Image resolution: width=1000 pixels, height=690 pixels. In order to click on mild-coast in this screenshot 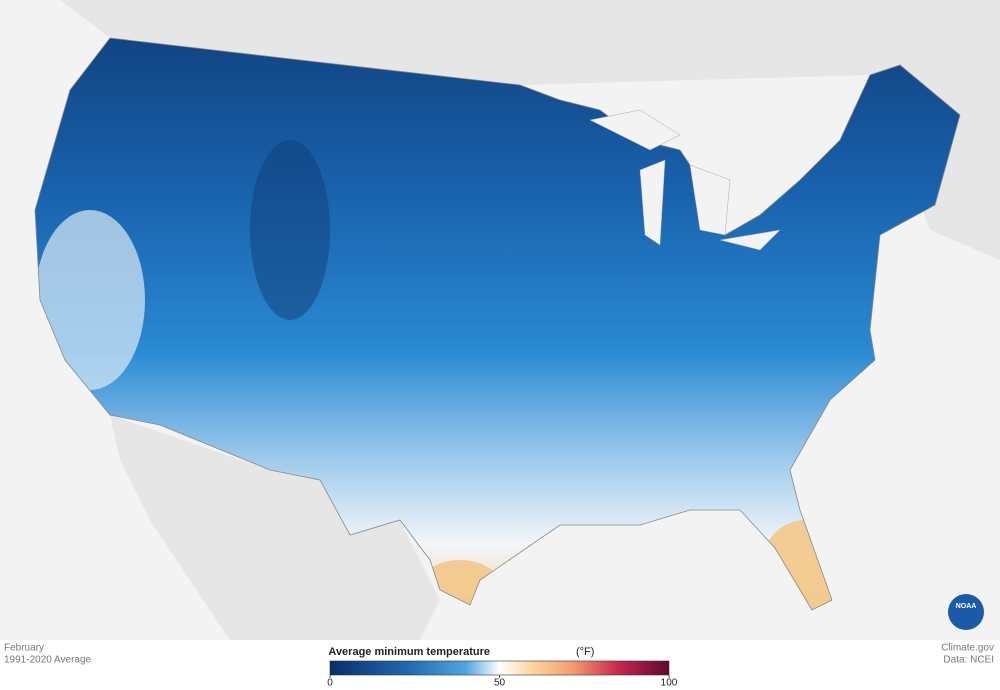, I will do `click(90, 300)`.